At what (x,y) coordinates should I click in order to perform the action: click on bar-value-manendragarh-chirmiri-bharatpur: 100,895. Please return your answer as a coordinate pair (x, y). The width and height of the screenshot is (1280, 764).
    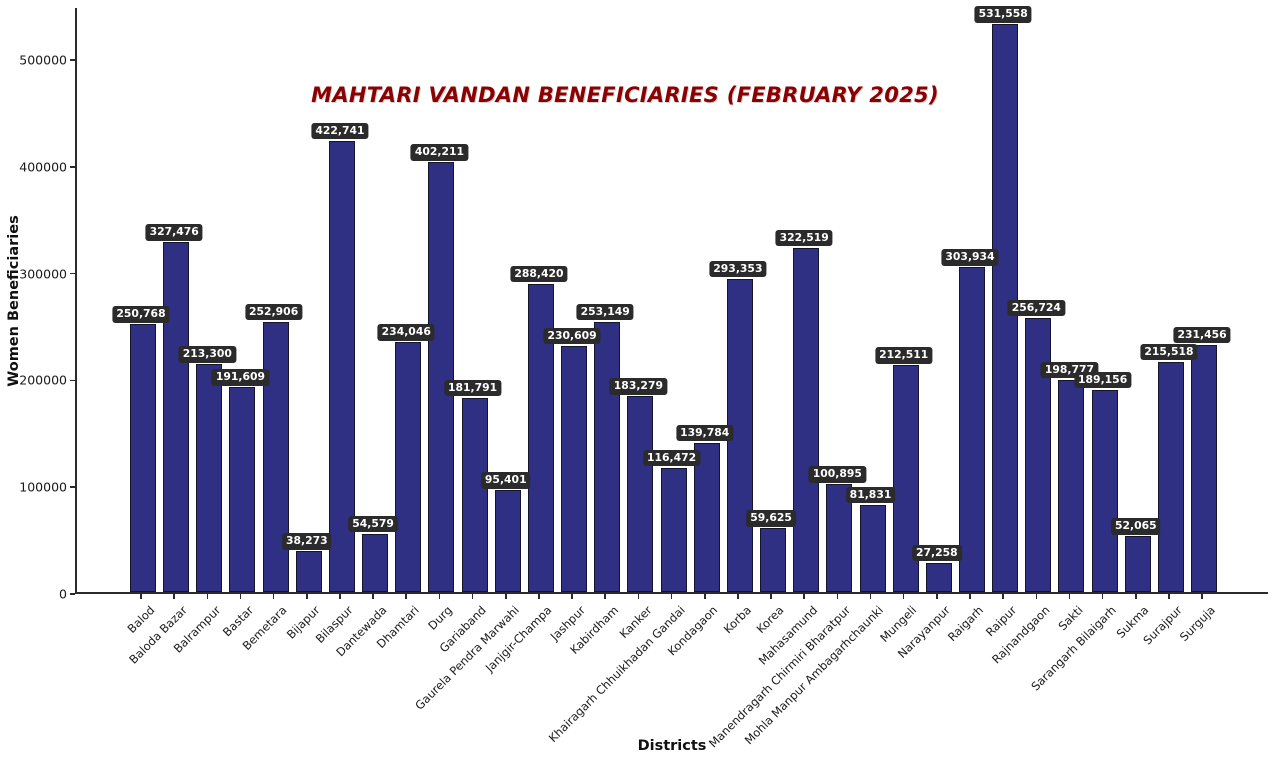
    Looking at the image, I should click on (837, 474).